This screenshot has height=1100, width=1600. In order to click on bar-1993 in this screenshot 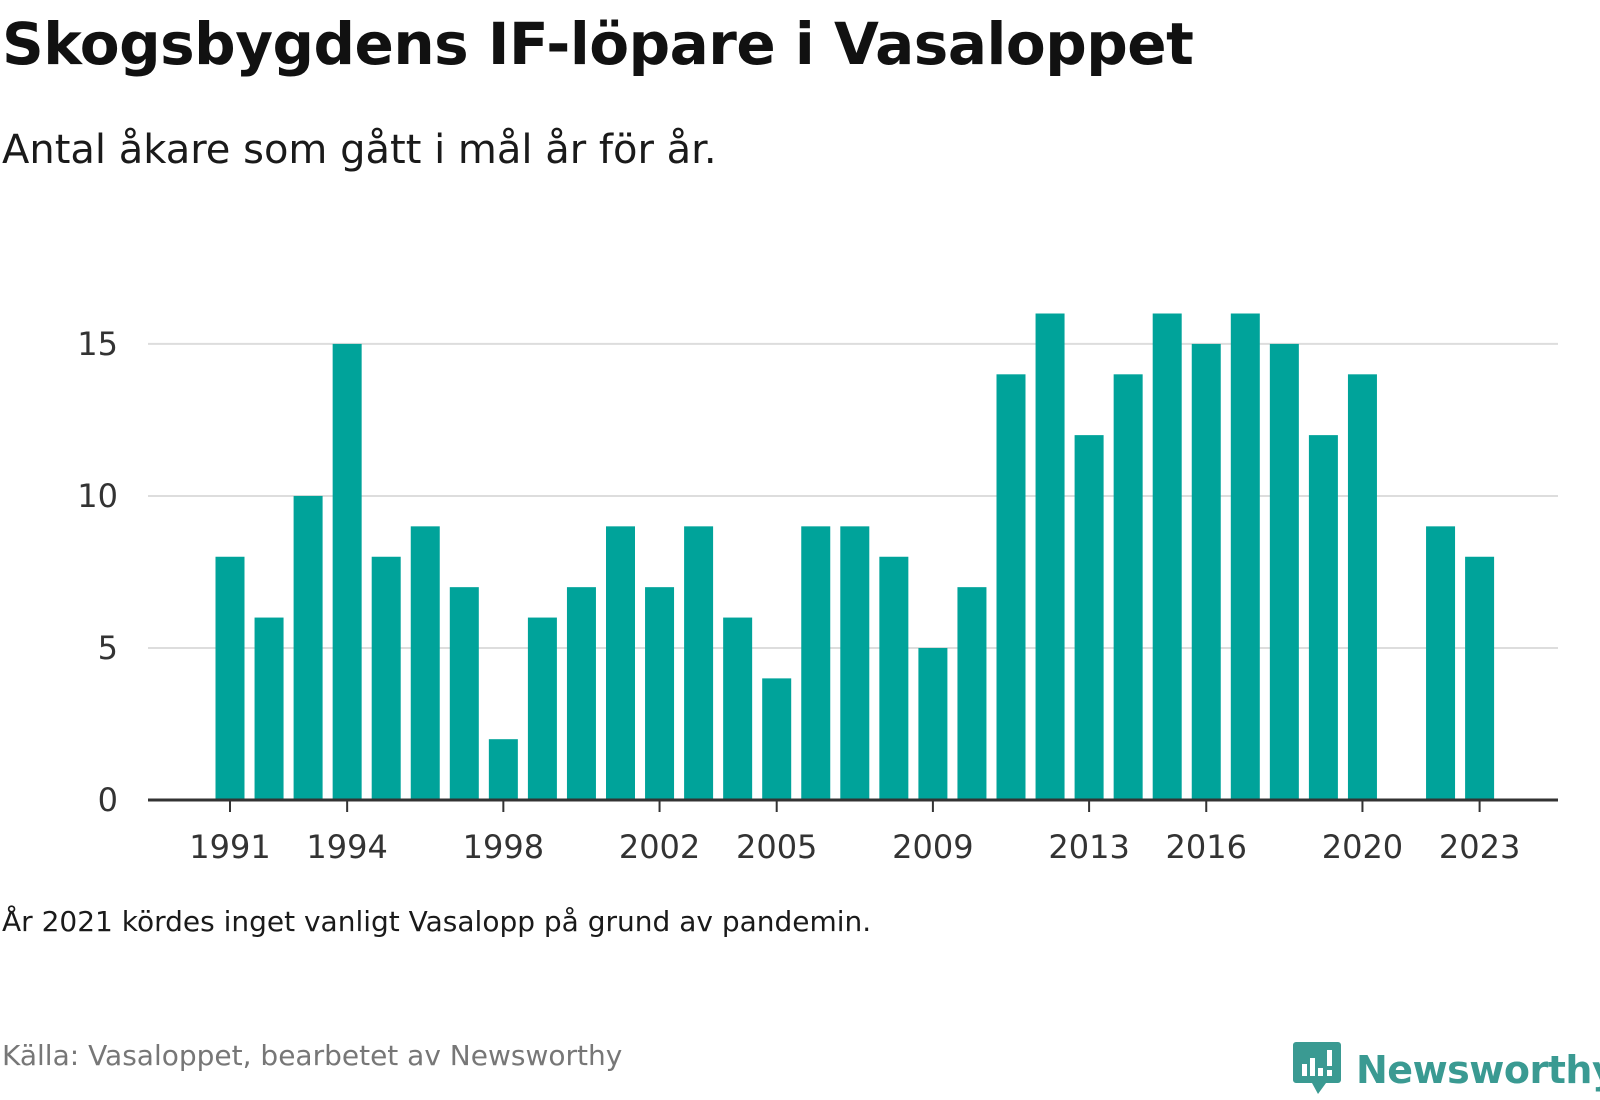, I will do `click(308, 647)`.